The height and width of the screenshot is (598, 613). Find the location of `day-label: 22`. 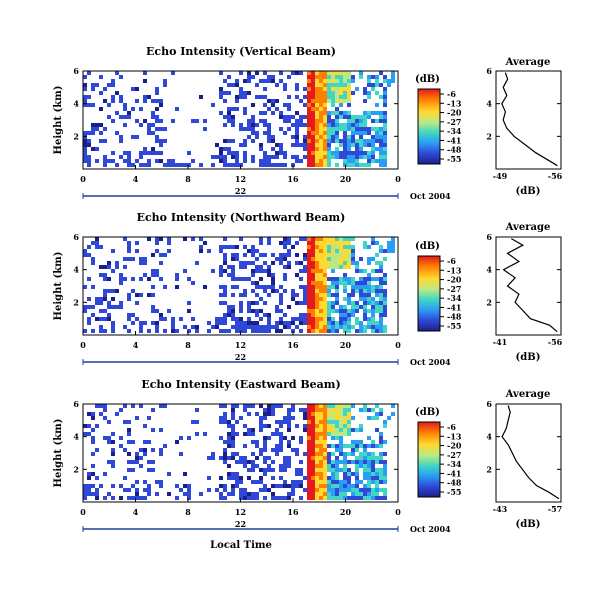

day-label: 22 is located at coordinates (240, 191).